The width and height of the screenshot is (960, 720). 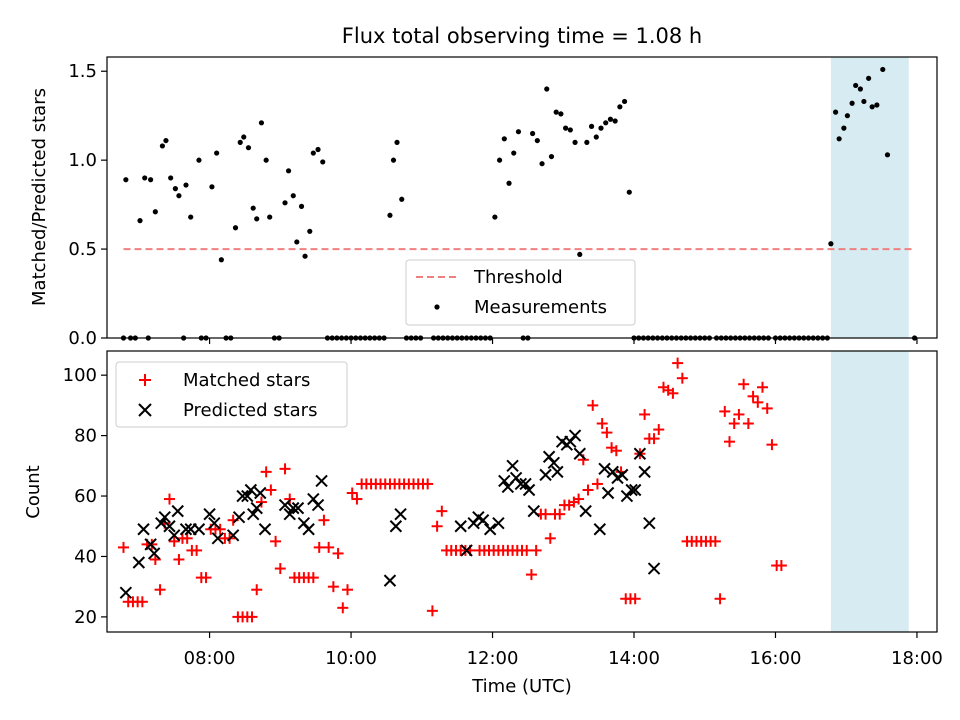 I want to click on x-axis-label: Time (UTC), so click(x=521, y=686).